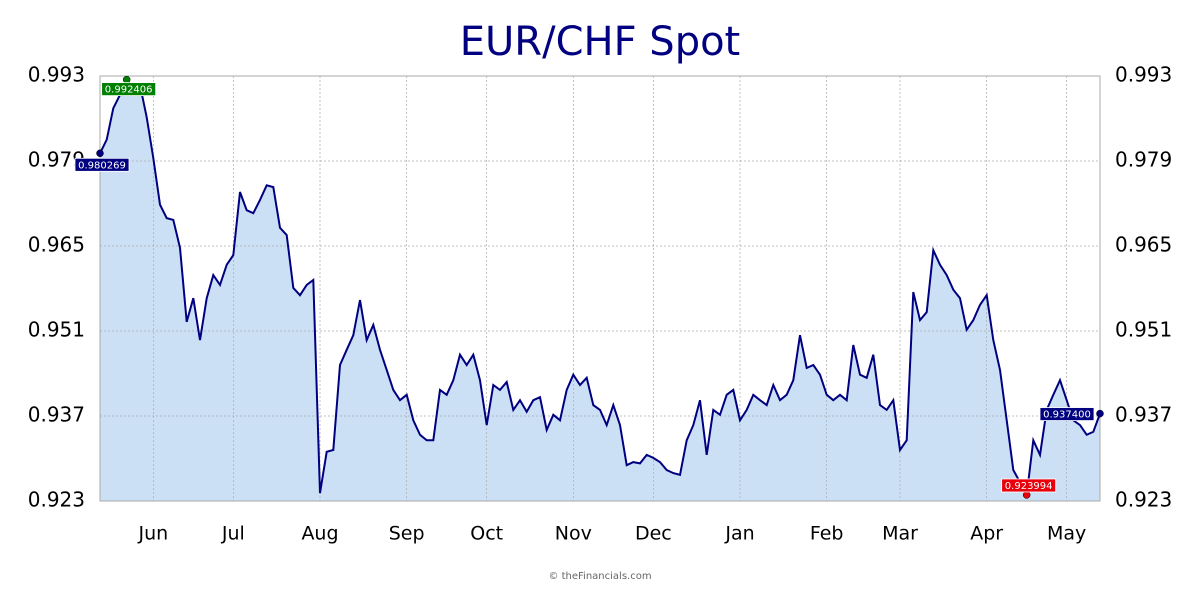 The height and width of the screenshot is (604, 1200). Describe the element at coordinates (600, 42) in the screenshot. I see `chart-title: EUR/CHF Spot` at that location.